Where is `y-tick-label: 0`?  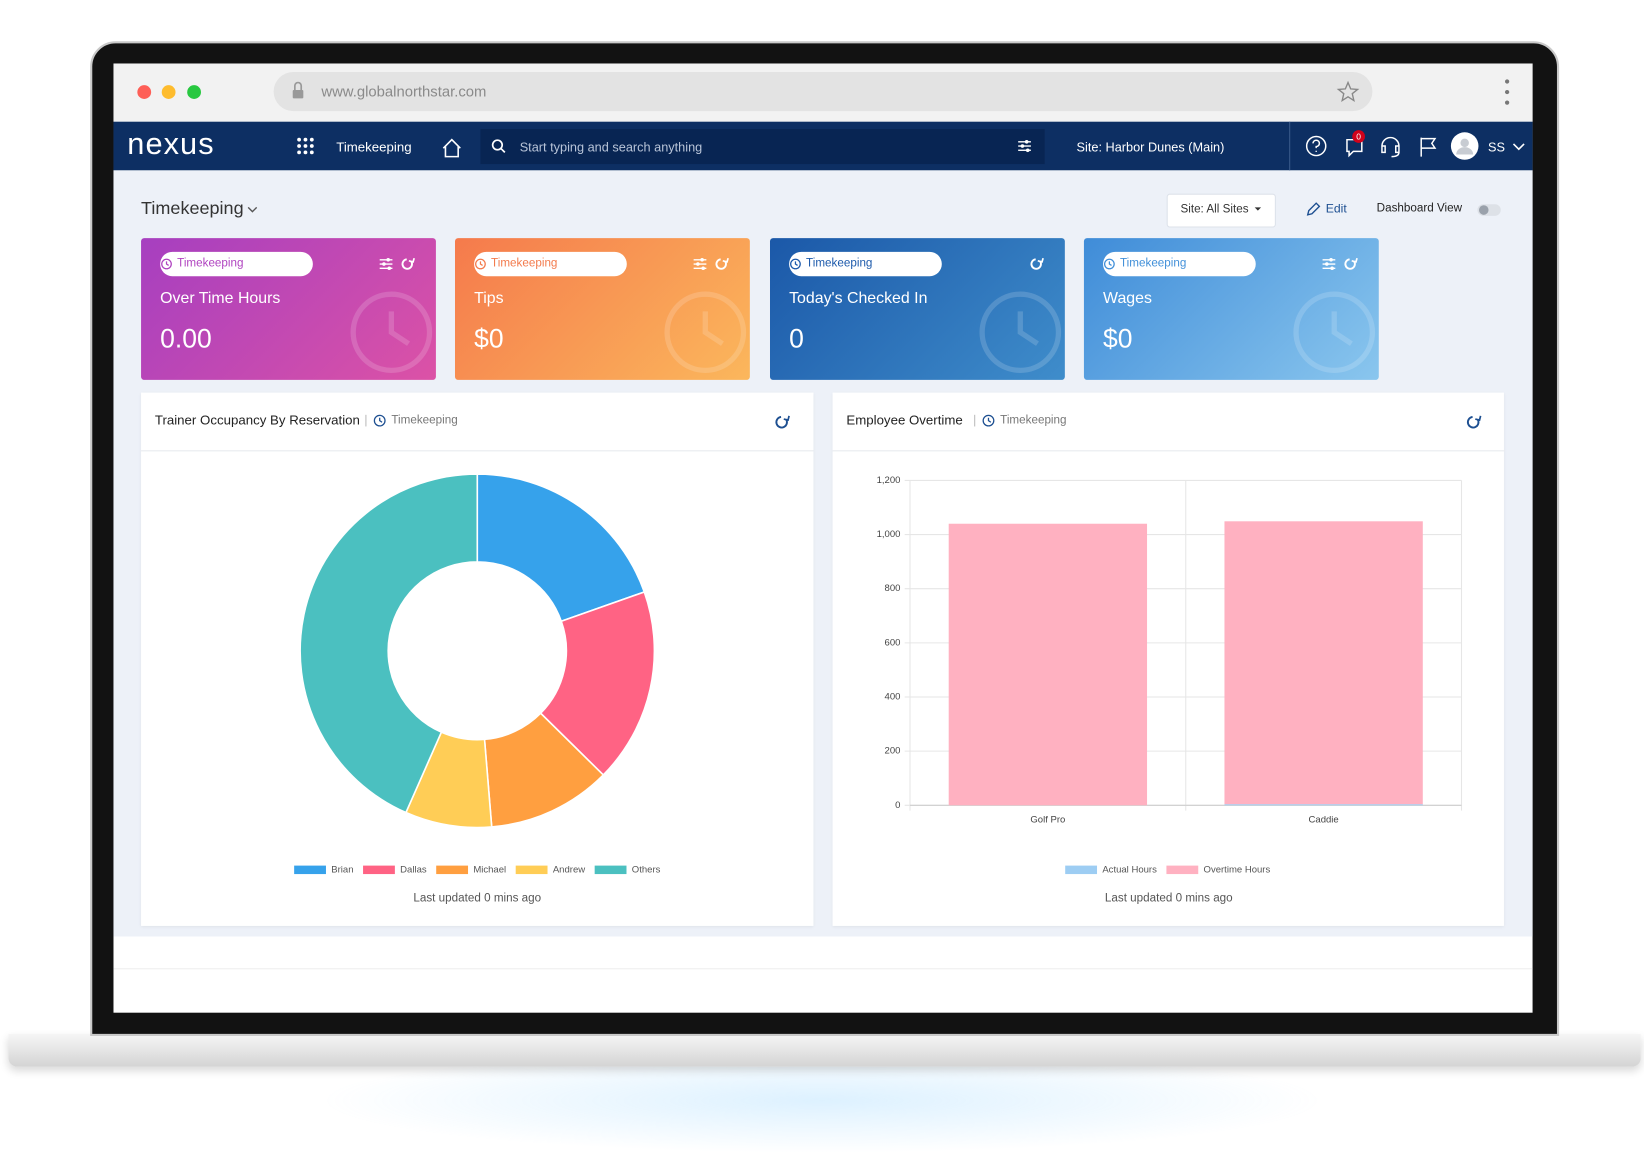
y-tick-label: 0 is located at coordinates (897, 805).